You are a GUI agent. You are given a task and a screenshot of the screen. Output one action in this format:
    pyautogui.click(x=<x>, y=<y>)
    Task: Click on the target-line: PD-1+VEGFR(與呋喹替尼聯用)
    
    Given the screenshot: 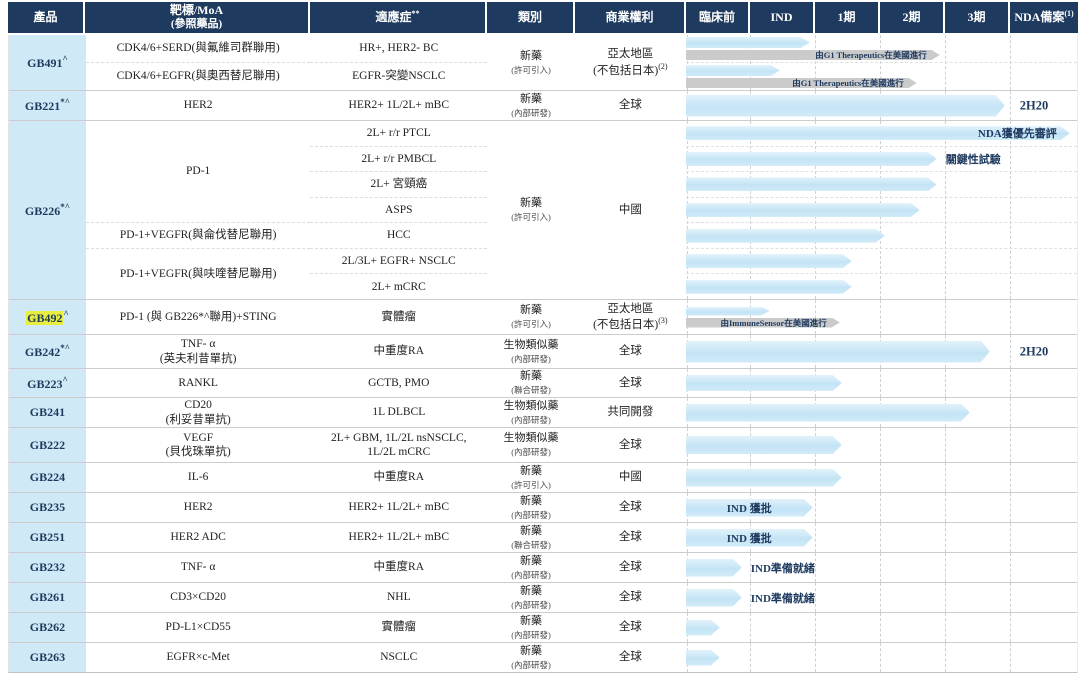 What is the action you would take?
    pyautogui.click(x=198, y=273)
    